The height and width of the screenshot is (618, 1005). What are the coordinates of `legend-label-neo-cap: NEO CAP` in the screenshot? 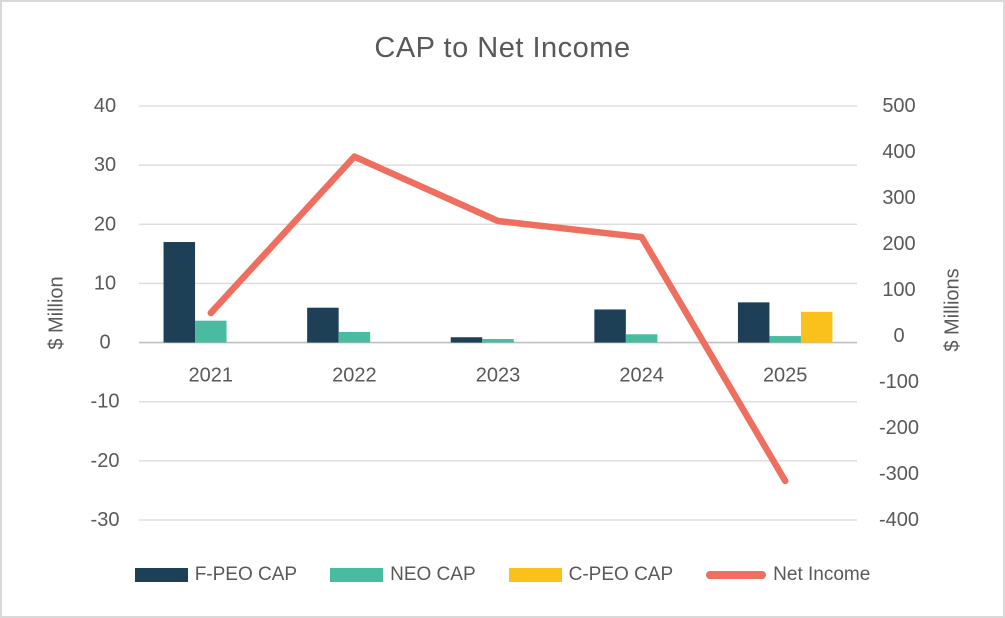 It's located at (433, 574).